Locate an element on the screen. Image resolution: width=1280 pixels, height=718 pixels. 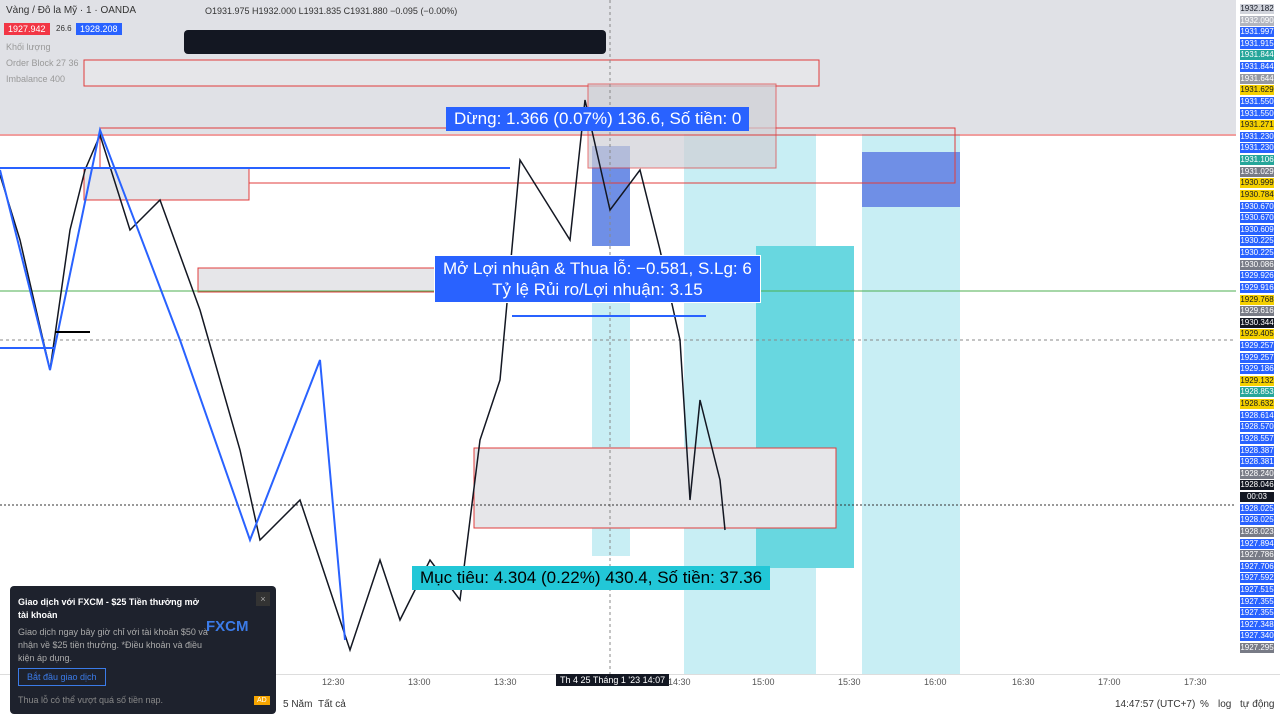
time-label: 13:00 is located at coordinates (419, 682).